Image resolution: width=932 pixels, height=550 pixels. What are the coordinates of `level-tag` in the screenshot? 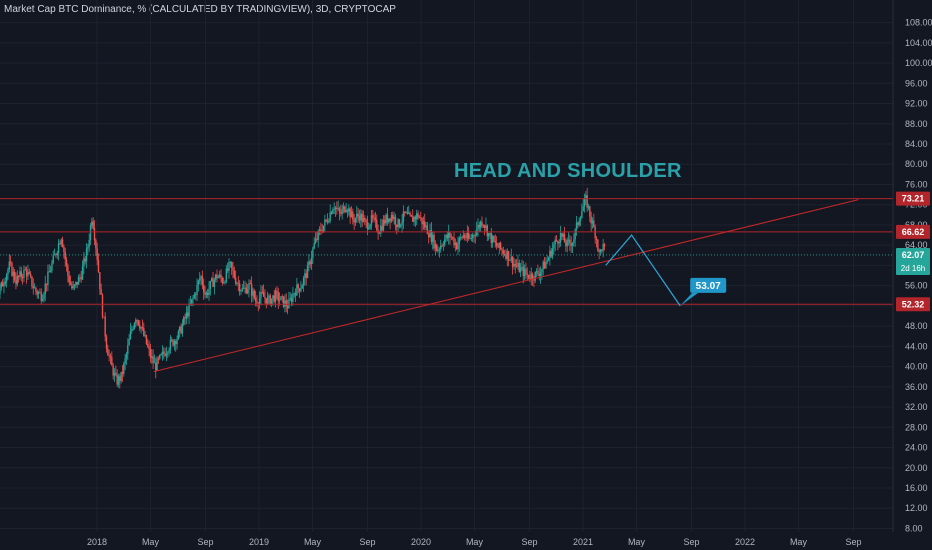 It's located at (913, 198).